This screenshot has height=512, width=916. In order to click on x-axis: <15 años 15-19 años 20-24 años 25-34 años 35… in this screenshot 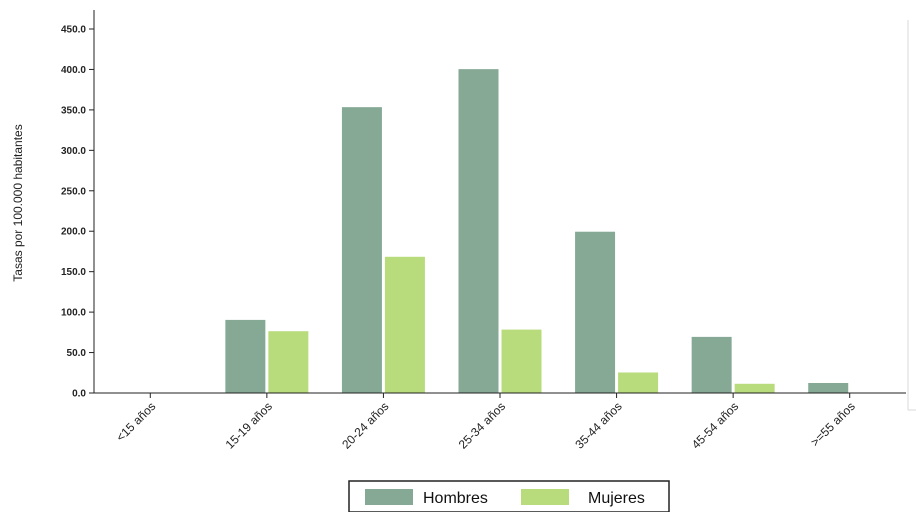, I will do `click(500, 422)`.